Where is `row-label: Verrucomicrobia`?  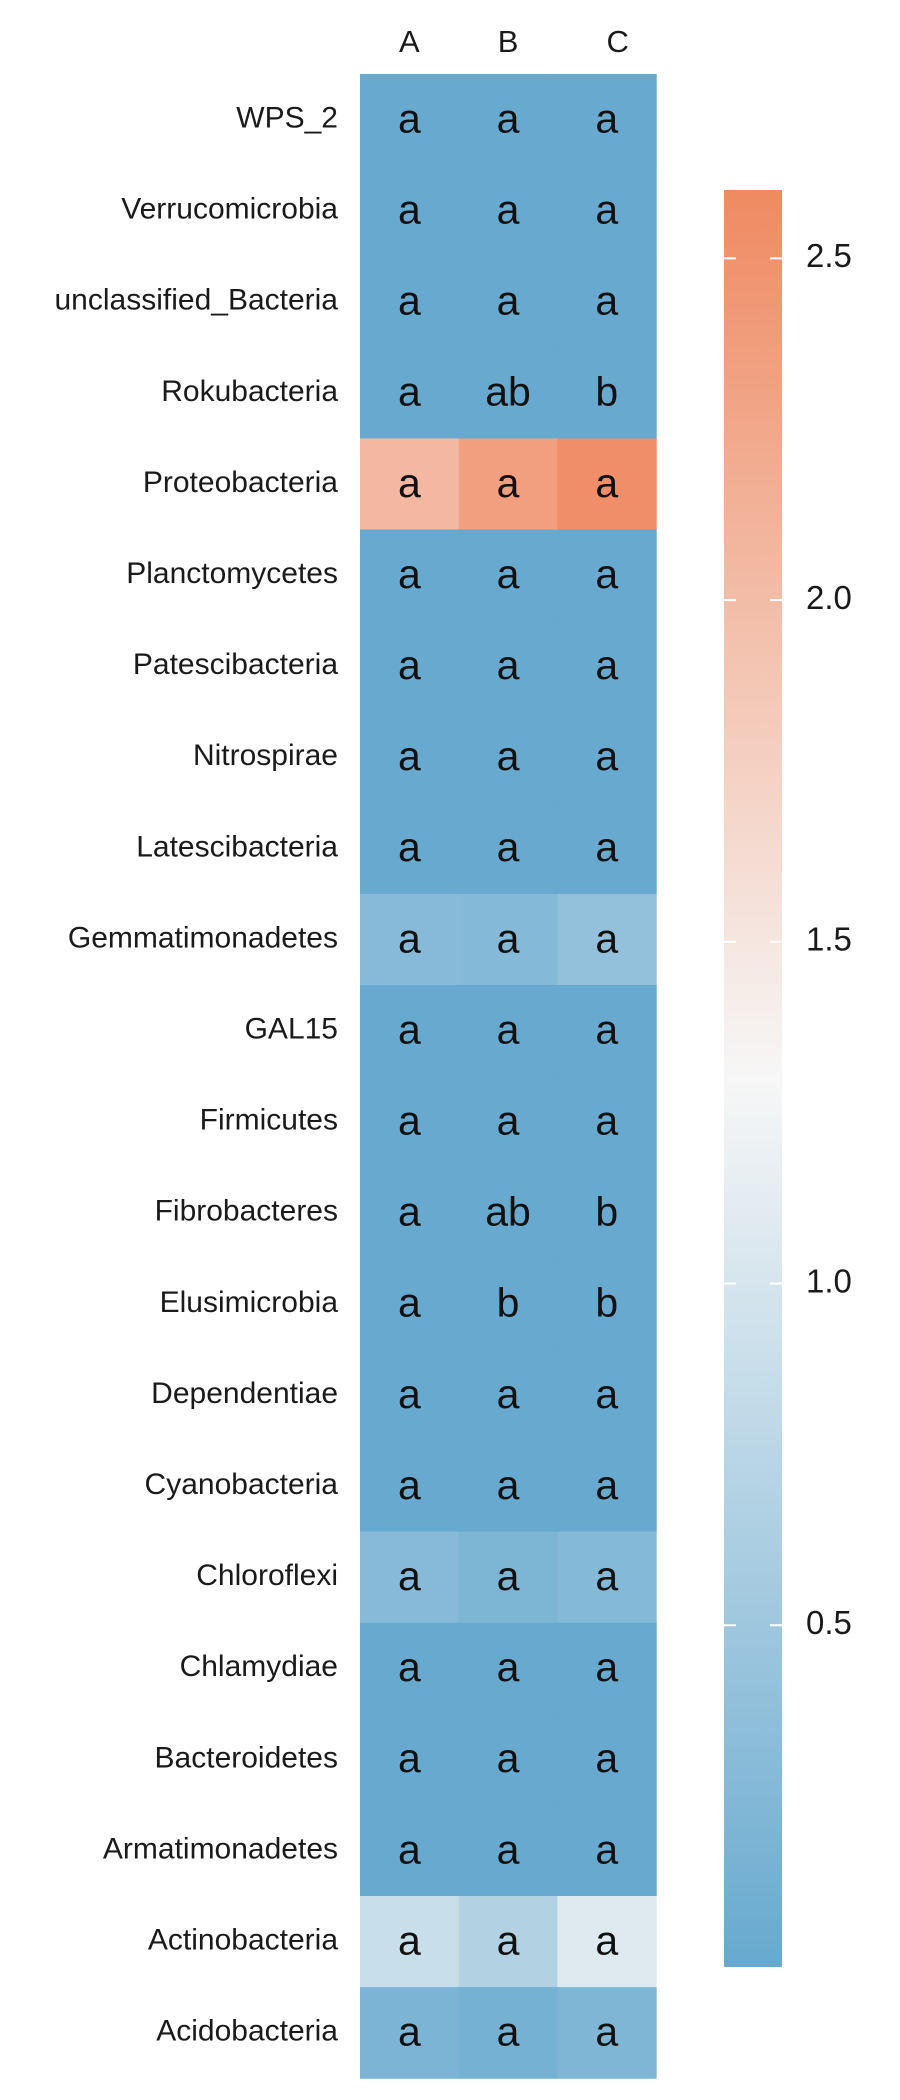 row-label: Verrucomicrobia is located at coordinates (229, 209).